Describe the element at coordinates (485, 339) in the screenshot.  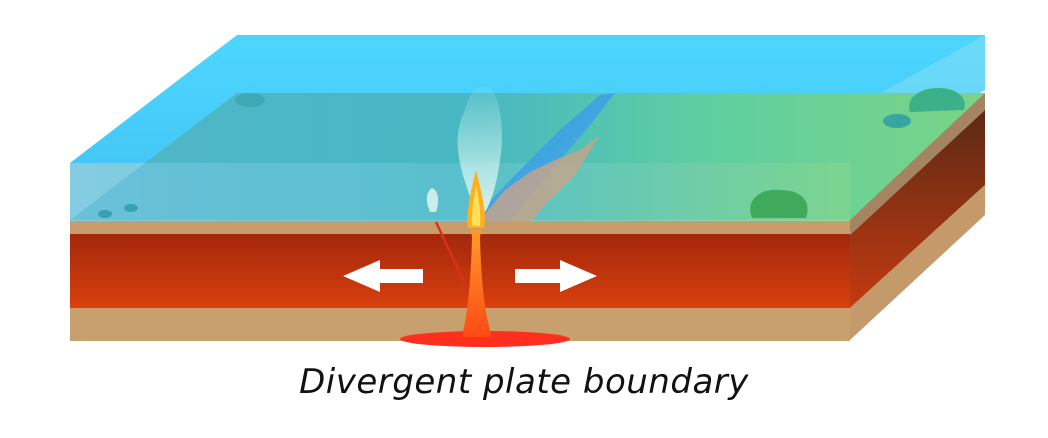
I see `lava-pool` at that location.